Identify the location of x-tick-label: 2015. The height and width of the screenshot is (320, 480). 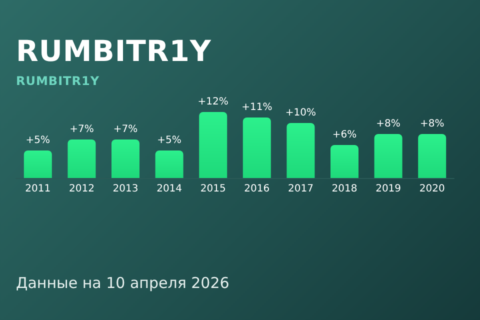
(213, 189).